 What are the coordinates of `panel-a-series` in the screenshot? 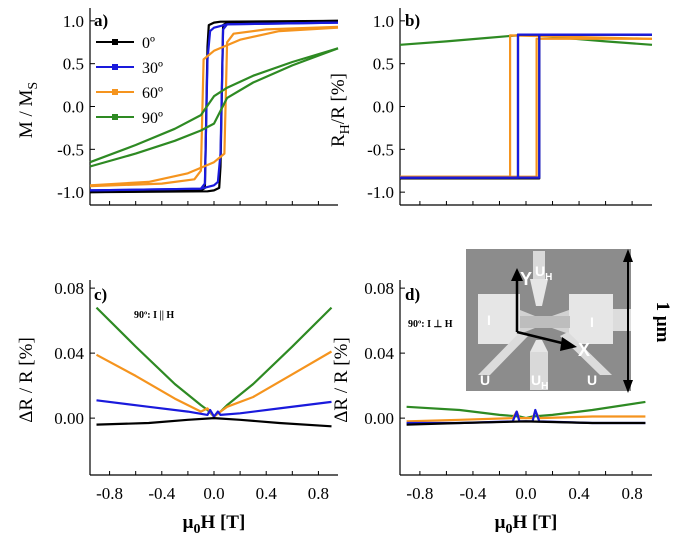 It's located at (214, 106).